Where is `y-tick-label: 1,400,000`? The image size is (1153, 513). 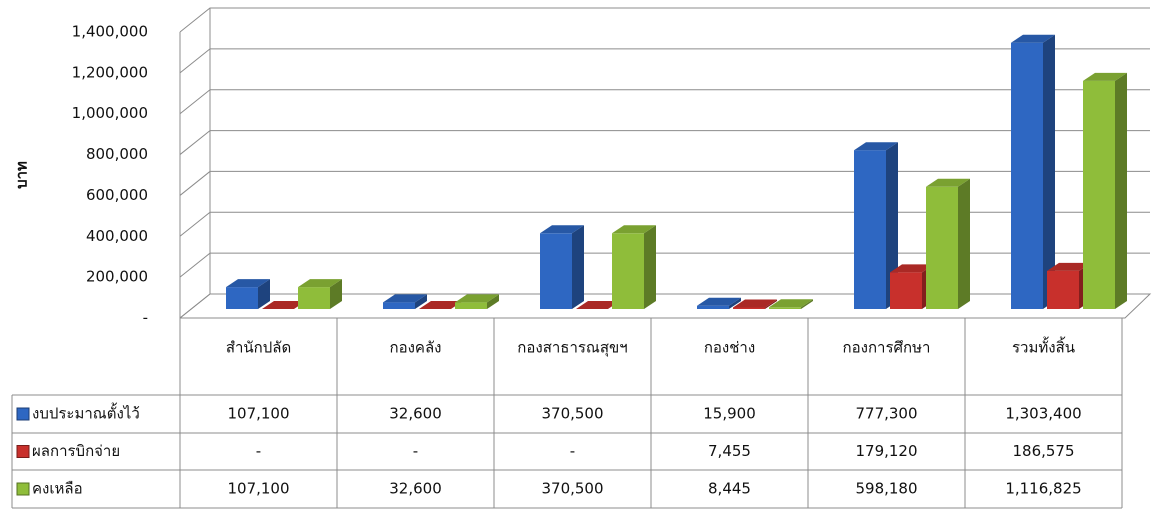
y-tick-label: 1,400,000 is located at coordinates (110, 32).